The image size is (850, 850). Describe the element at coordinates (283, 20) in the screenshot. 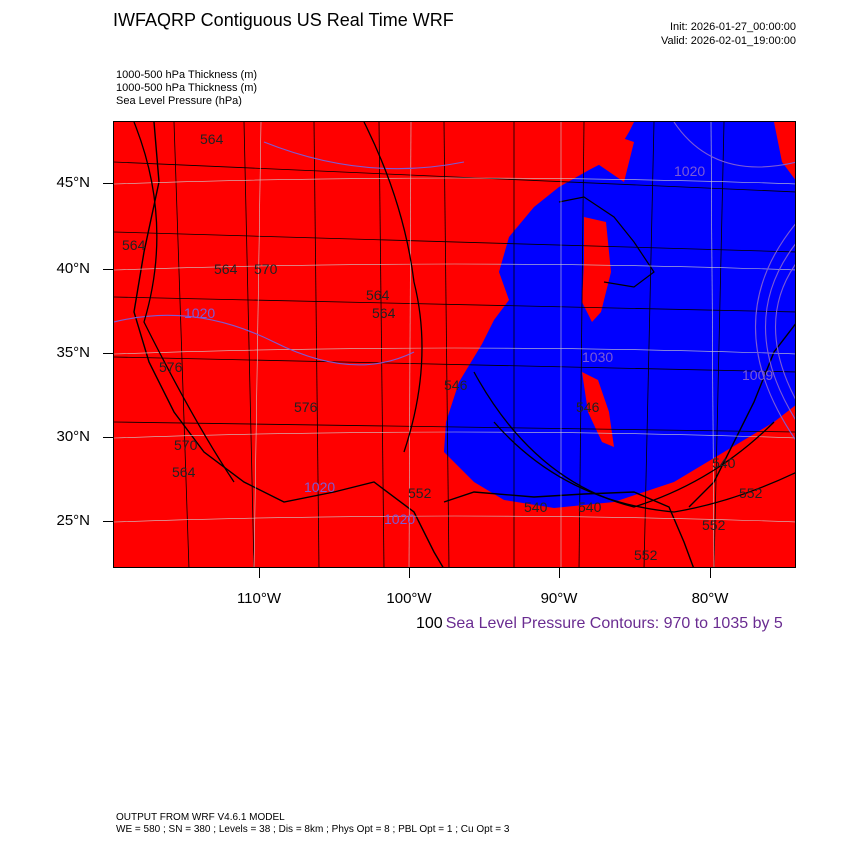

I see `map-title: IWFAQRP Contiguous US Real Time WRF` at that location.